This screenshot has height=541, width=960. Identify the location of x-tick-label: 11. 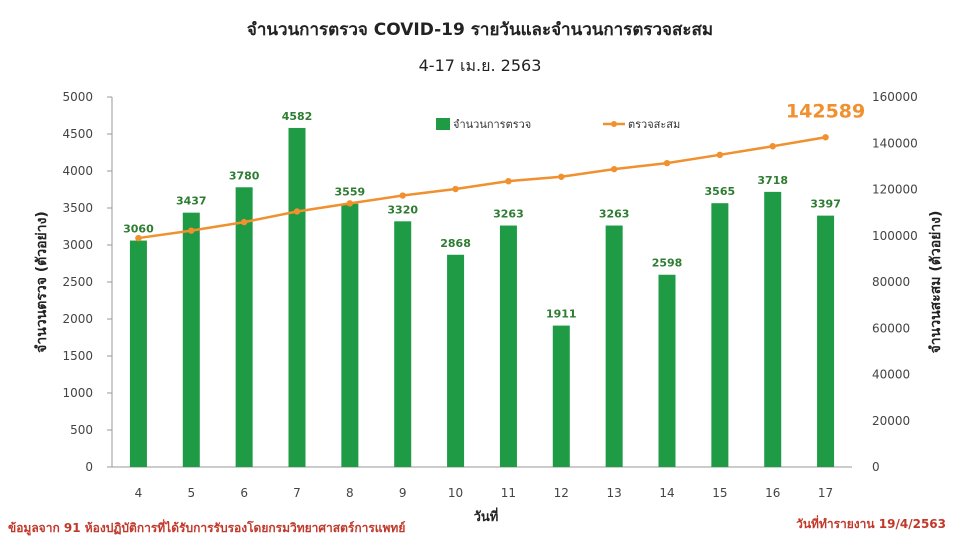
(508, 493).